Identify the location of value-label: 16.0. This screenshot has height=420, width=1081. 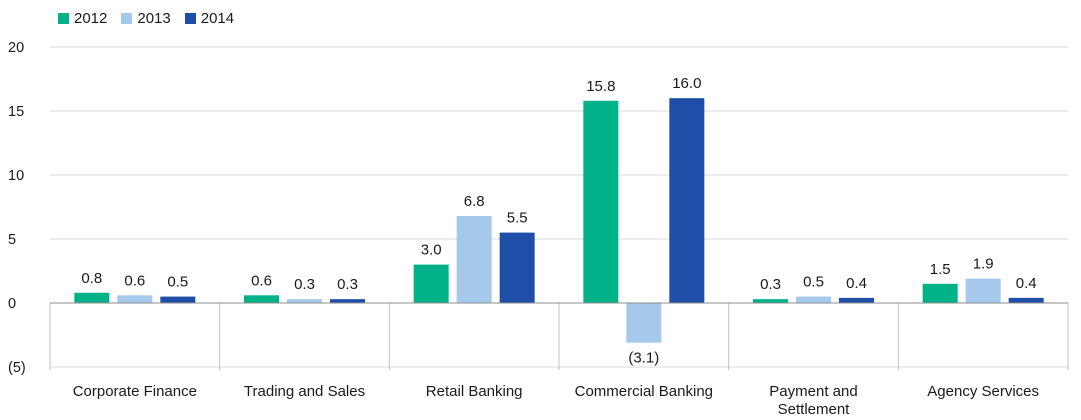
(686, 83).